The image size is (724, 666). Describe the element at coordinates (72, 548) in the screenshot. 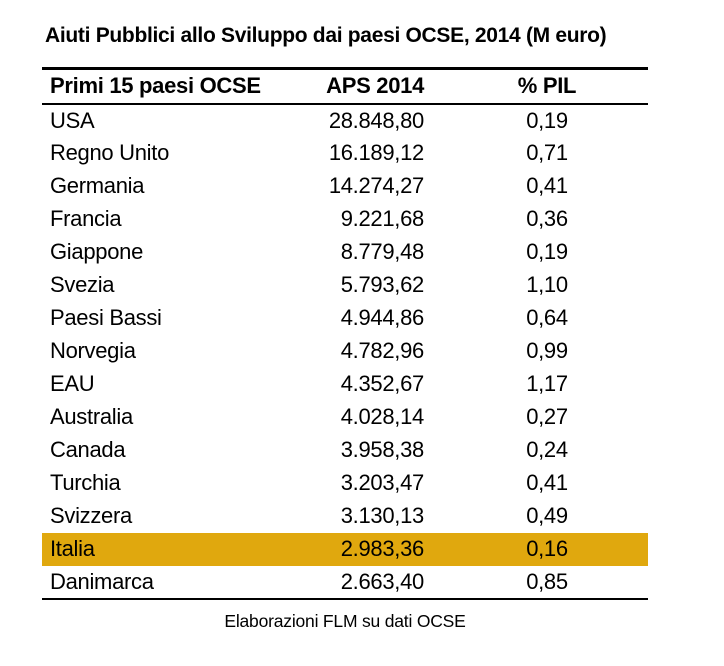

I see `country-cell: Italia` at that location.